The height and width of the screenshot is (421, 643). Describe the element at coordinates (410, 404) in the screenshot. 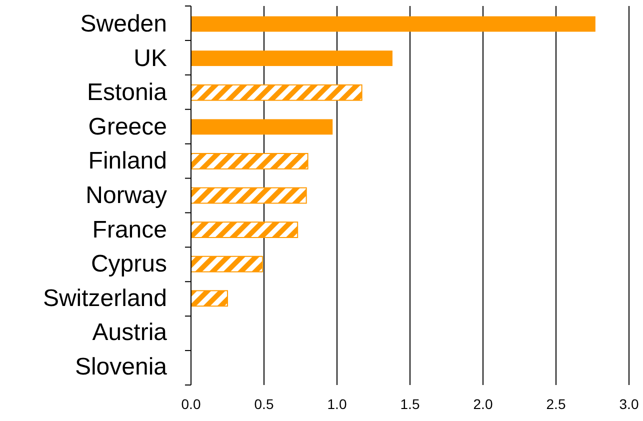

I see `x-tick-label: 1.5` at that location.